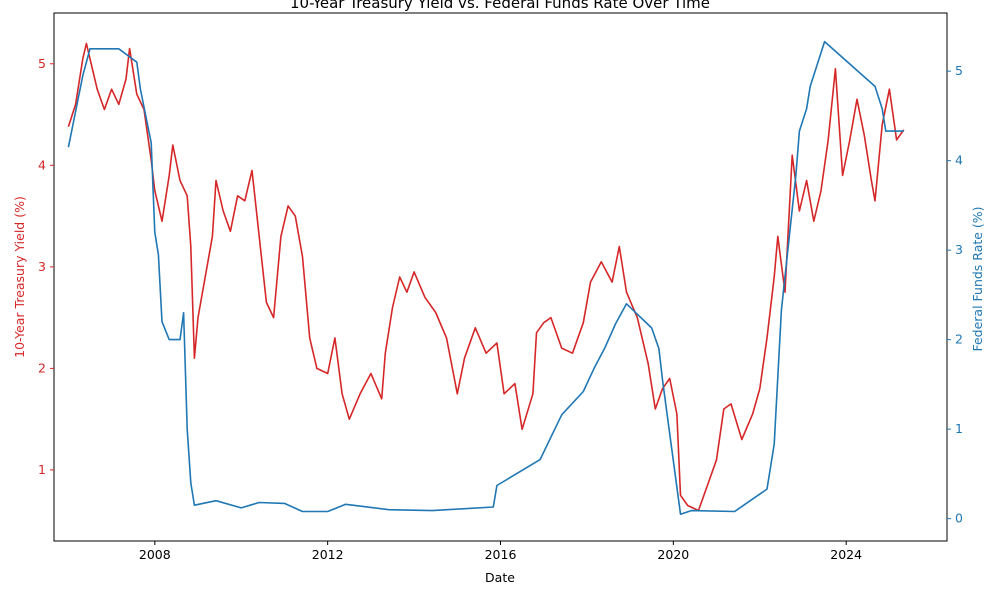  What do you see at coordinates (959, 339) in the screenshot?
I see `y-right-tick-label: 2` at bounding box center [959, 339].